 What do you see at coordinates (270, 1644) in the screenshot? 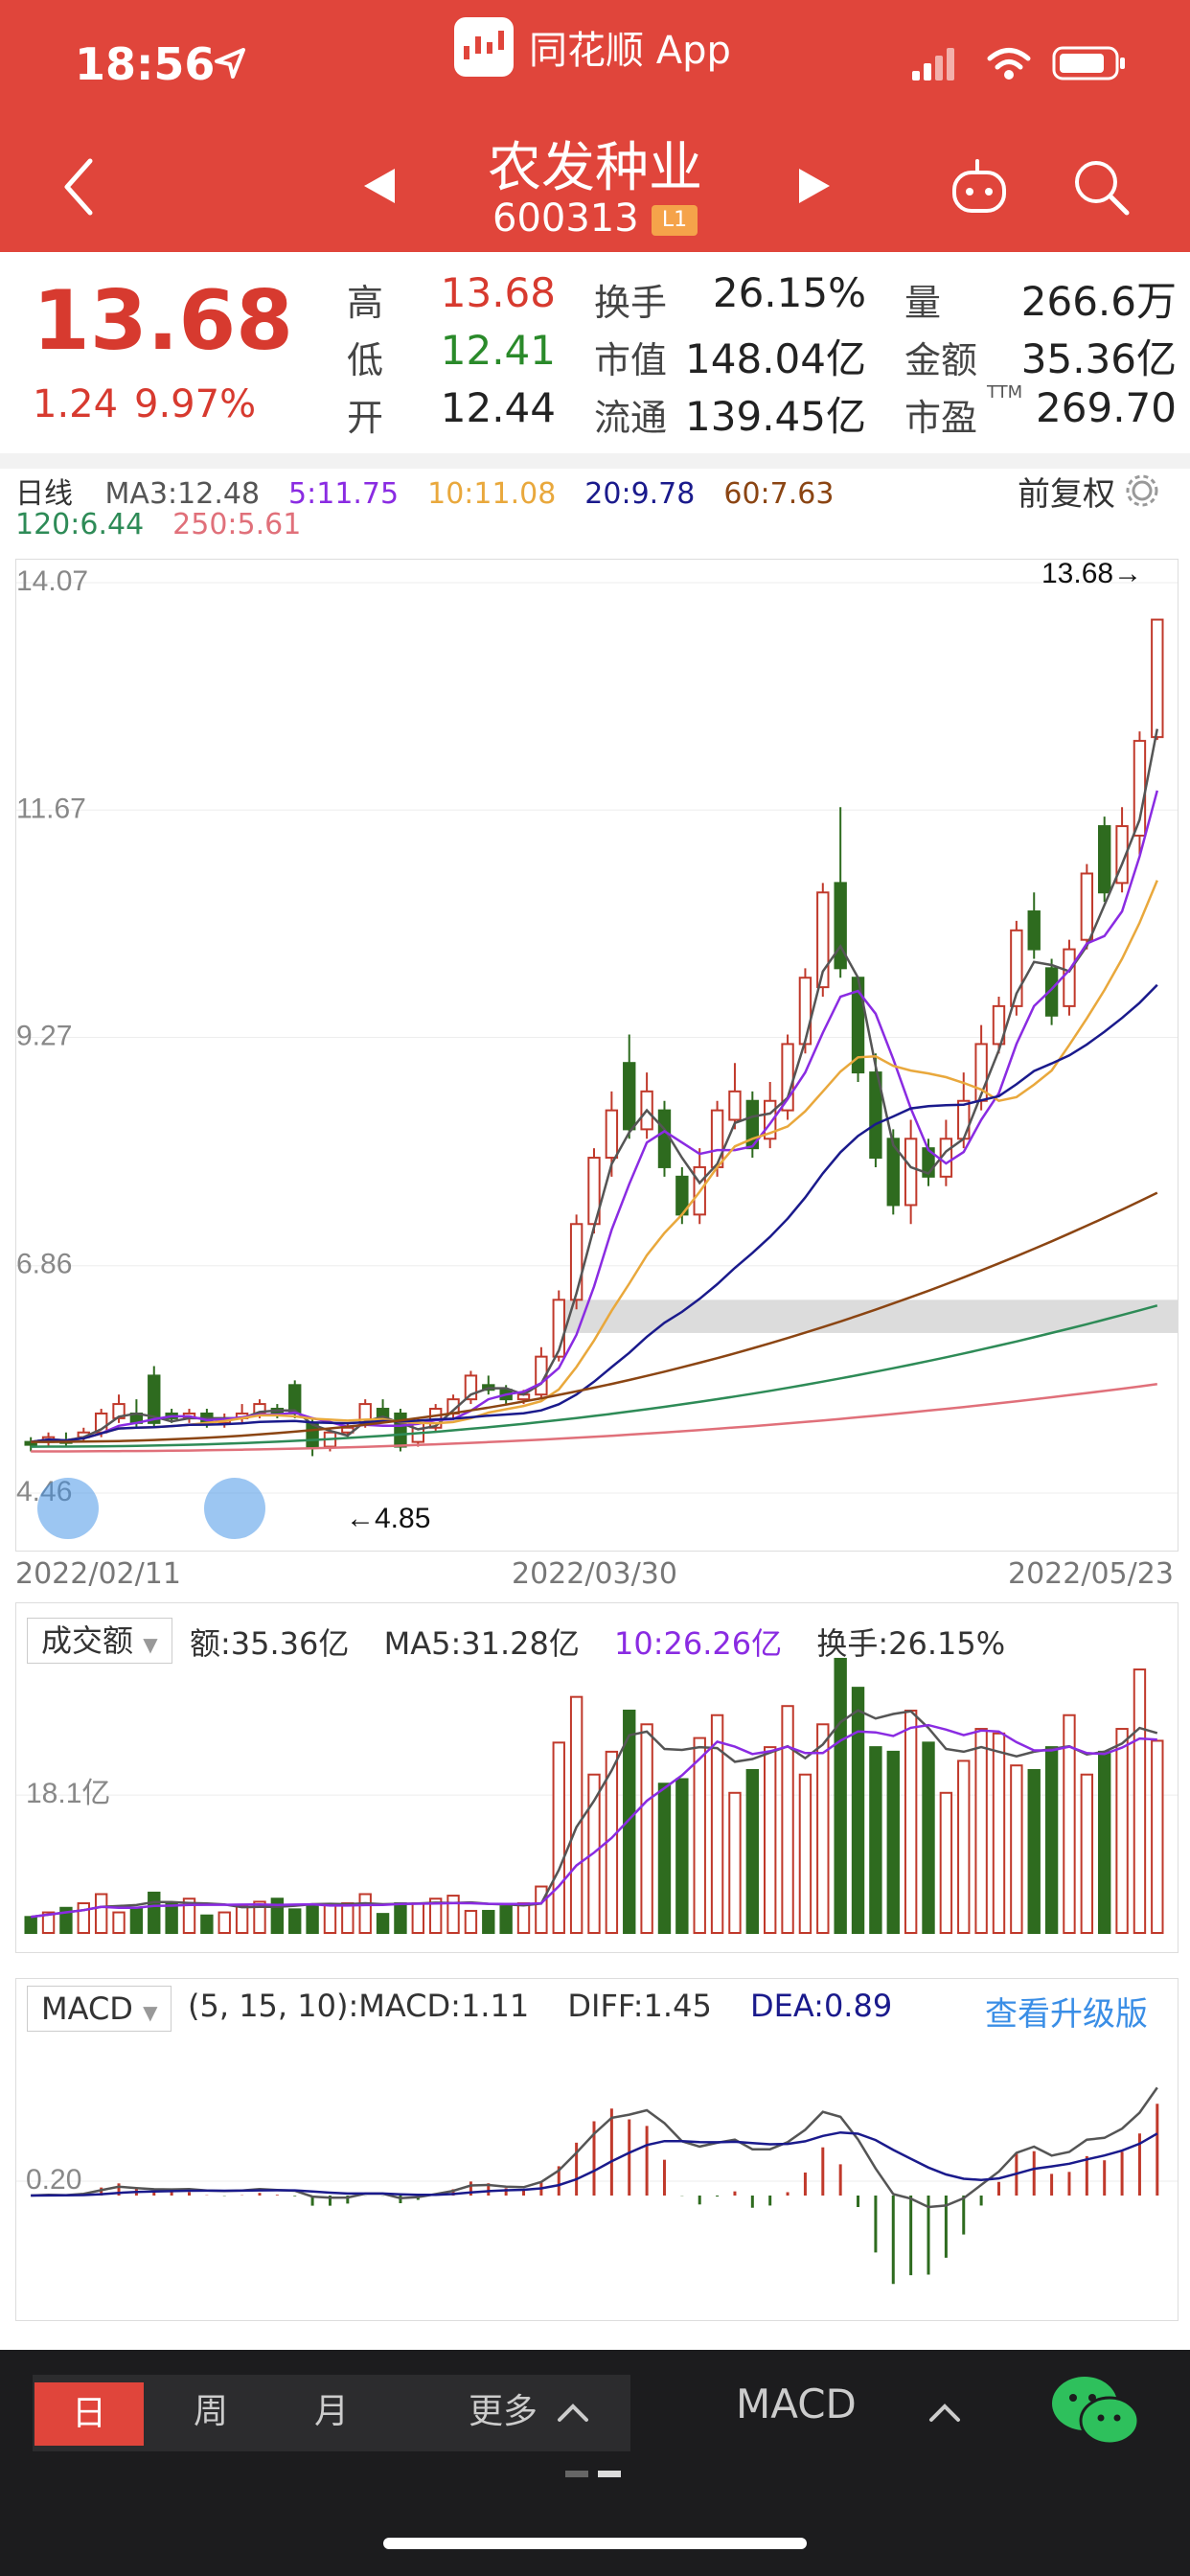
I see `vol-amount: 额:35.36亿` at bounding box center [270, 1644].